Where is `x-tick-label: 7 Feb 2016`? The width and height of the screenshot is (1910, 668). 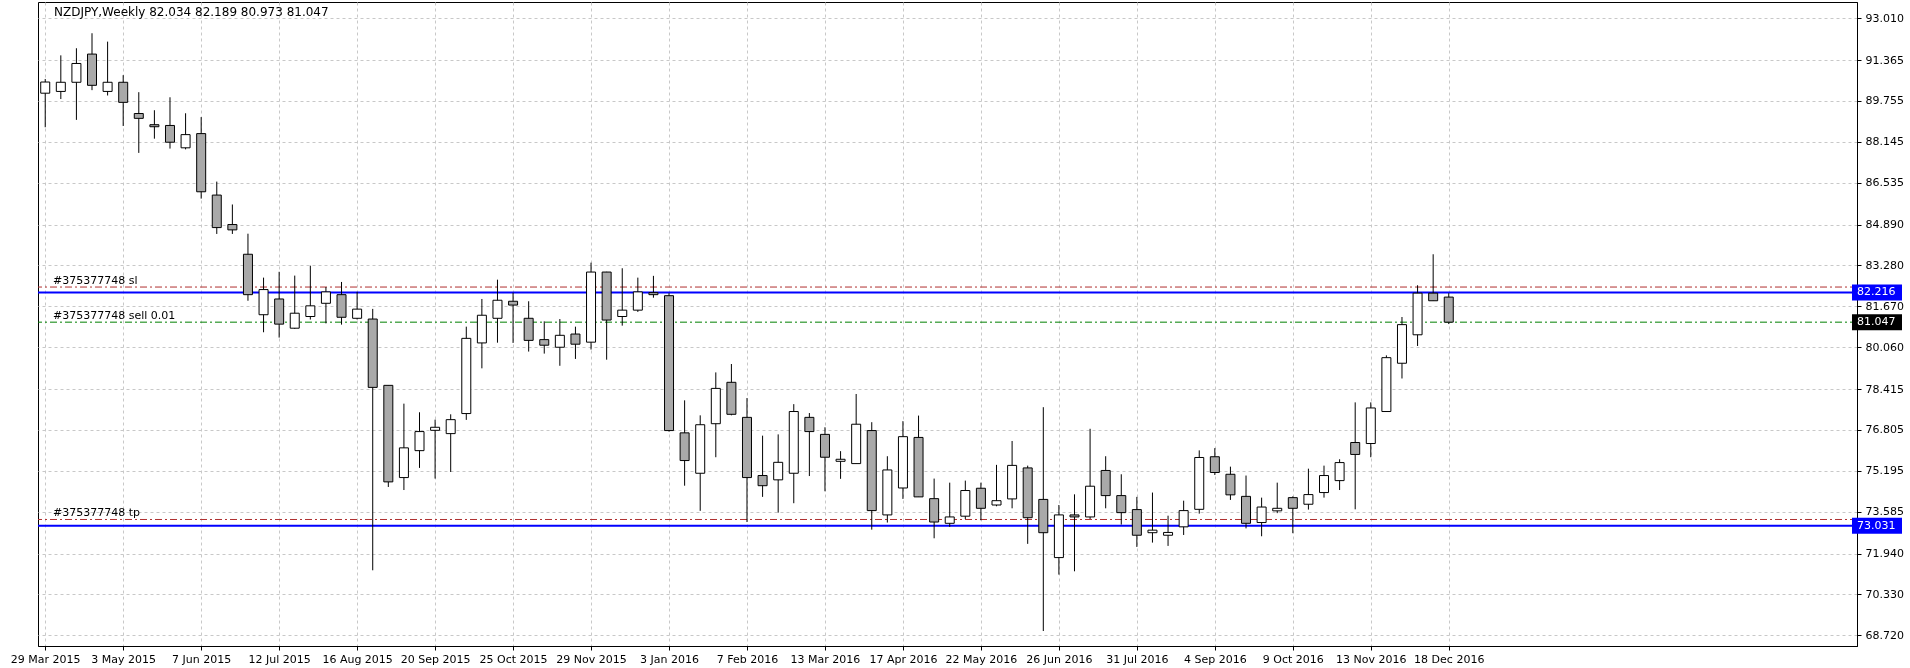 x-tick-label: 7 Feb 2016 is located at coordinates (747, 659).